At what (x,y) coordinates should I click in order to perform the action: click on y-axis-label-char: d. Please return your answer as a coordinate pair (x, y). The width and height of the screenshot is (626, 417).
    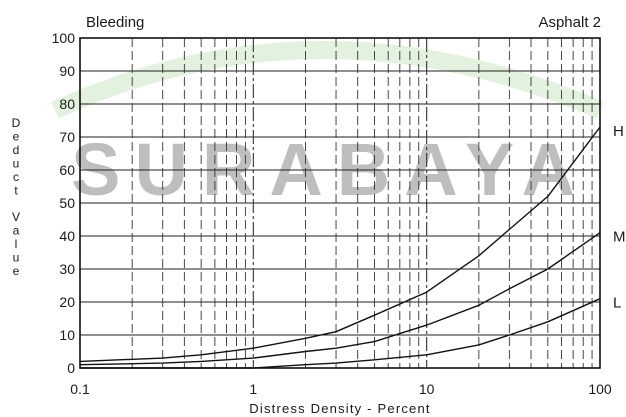
    Looking at the image, I should click on (16, 150).